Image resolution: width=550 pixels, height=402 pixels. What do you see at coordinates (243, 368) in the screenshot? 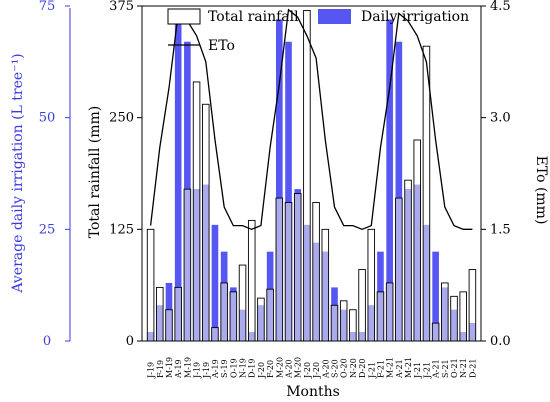
I see `month-label: N-19` at bounding box center [243, 368].